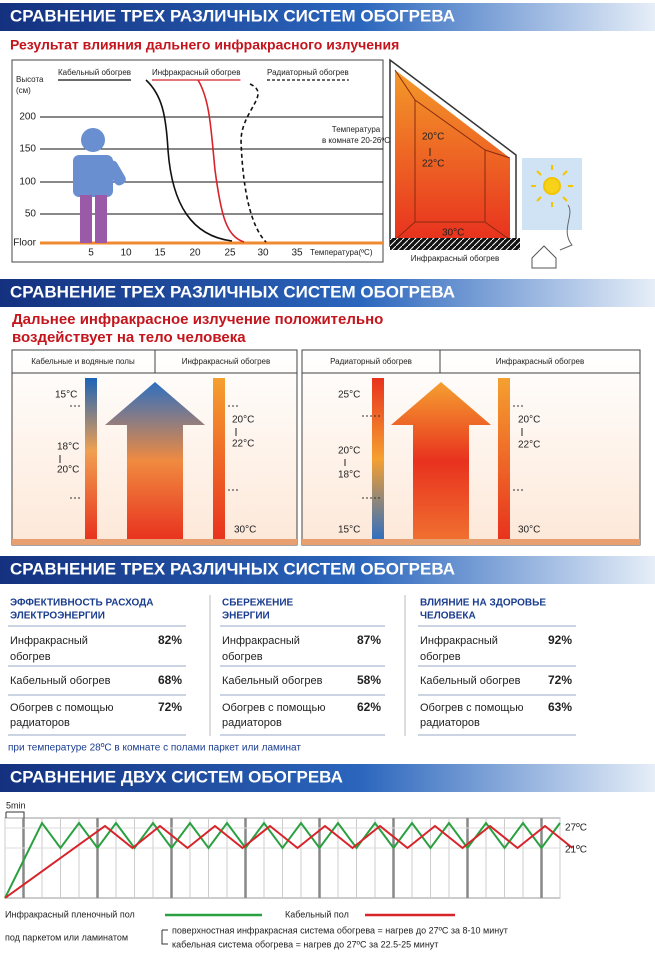 This screenshot has height=965, width=655. I want to click on legend-label: Кабельный пол, so click(317, 914).